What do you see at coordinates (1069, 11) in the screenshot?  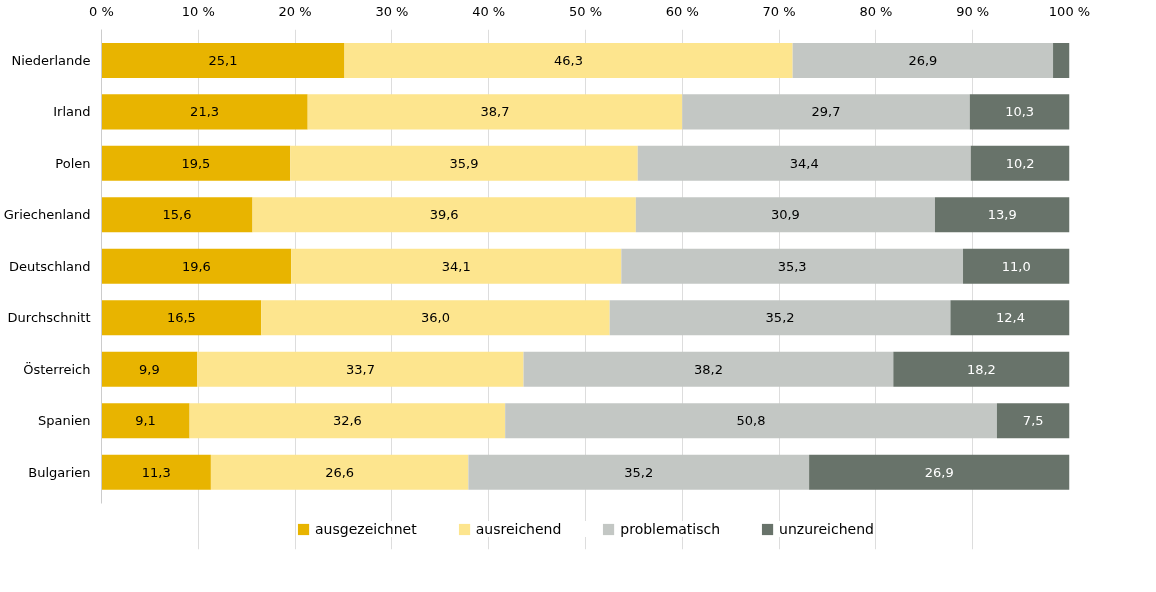 I see `x-tick-label: 100 %` at bounding box center [1069, 11].